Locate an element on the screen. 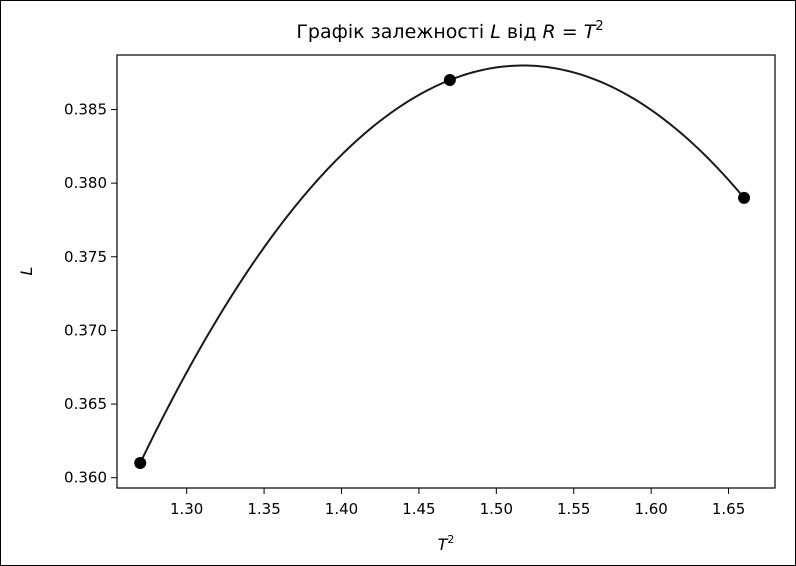  x-tick-label: 1.55 is located at coordinates (573, 509).